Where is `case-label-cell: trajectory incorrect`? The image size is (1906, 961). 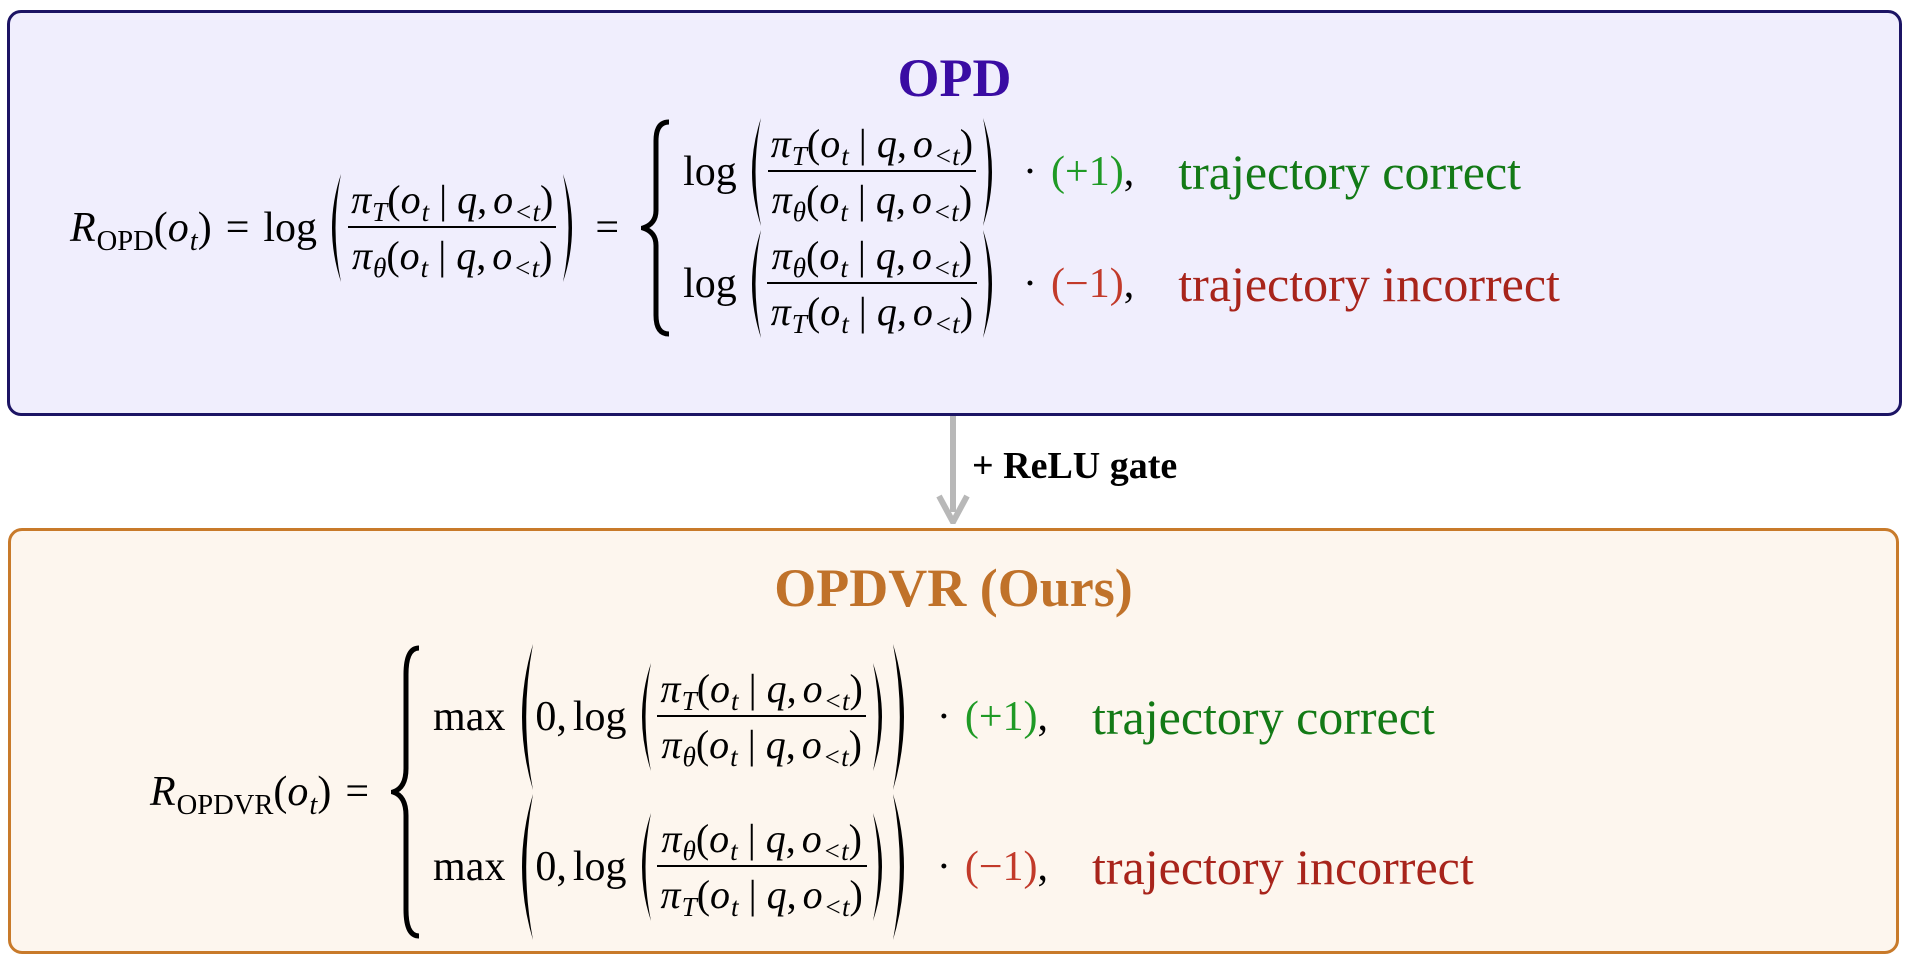 case-label-cell: trajectory incorrect is located at coordinates (1347, 284).